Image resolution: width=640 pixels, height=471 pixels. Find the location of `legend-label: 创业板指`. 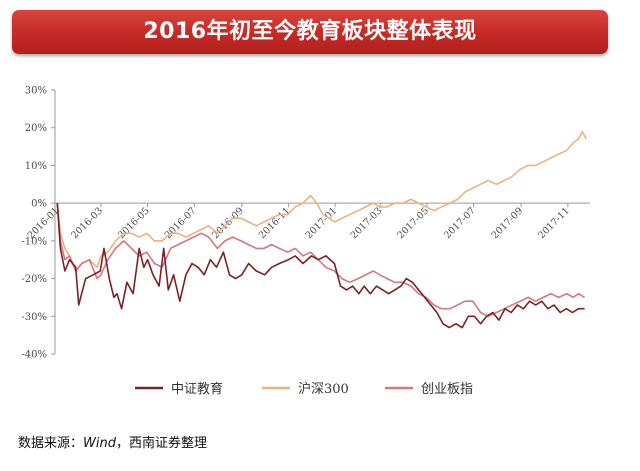

legend-label: 创业板指 is located at coordinates (447, 389).